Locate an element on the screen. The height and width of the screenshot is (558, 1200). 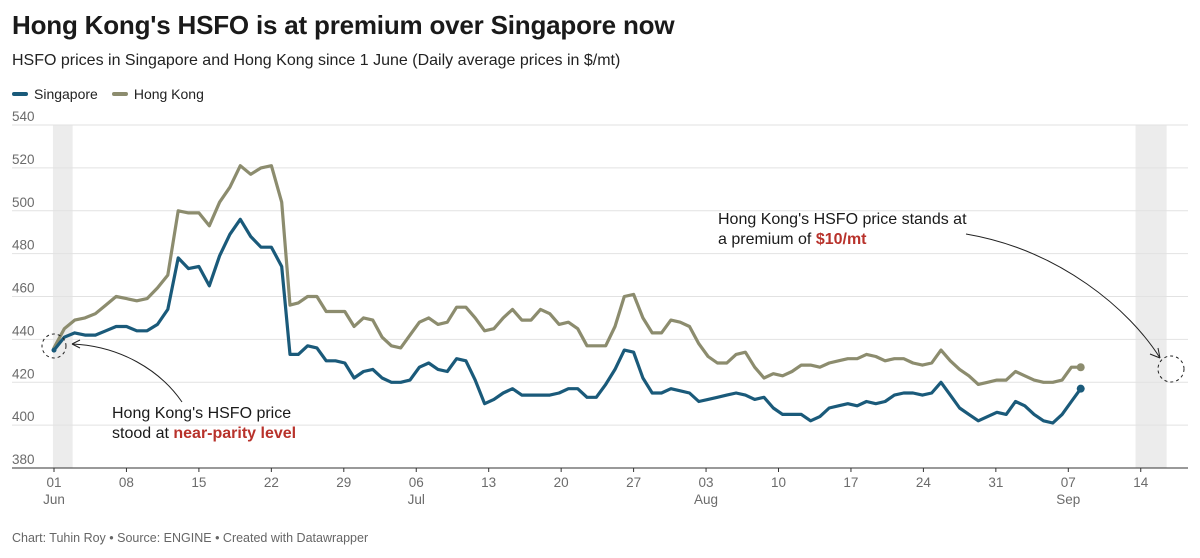
x-tick-label-7: 20 is located at coordinates (561, 482).